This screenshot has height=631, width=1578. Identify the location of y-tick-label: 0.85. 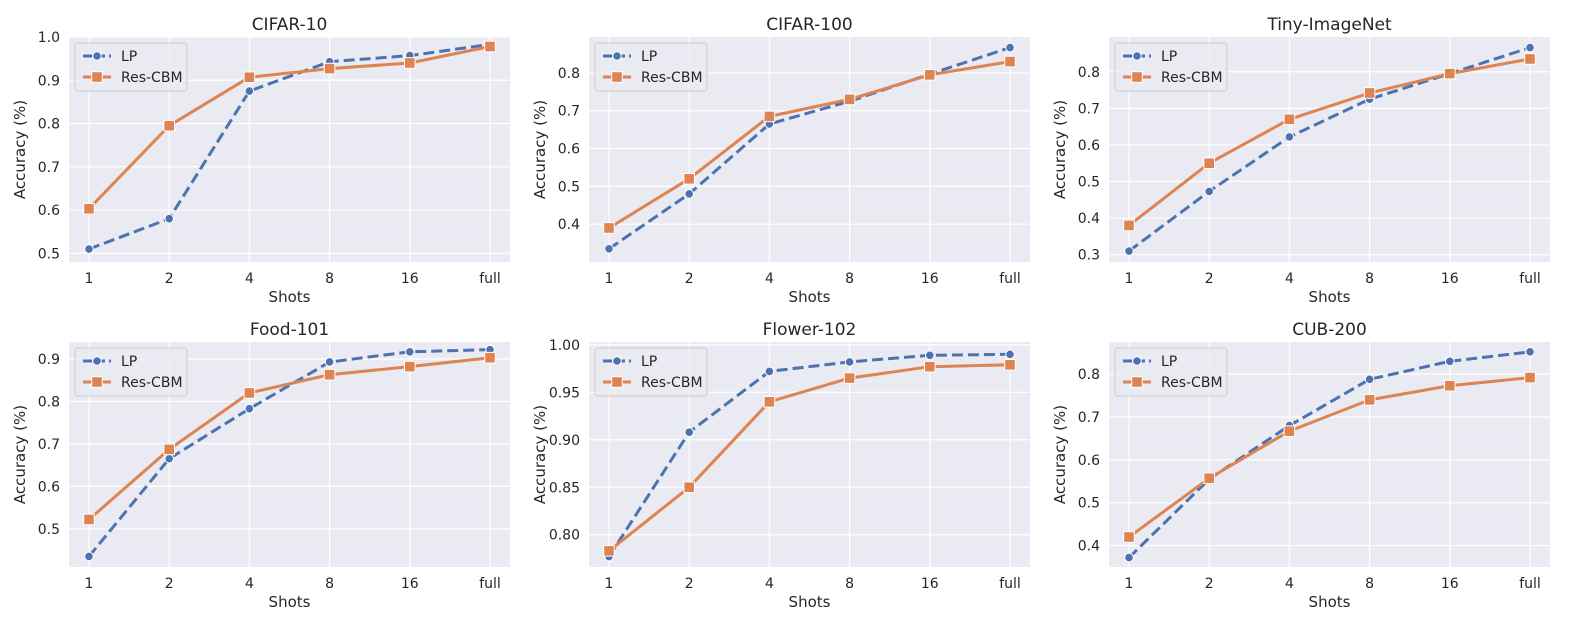
(564, 488).